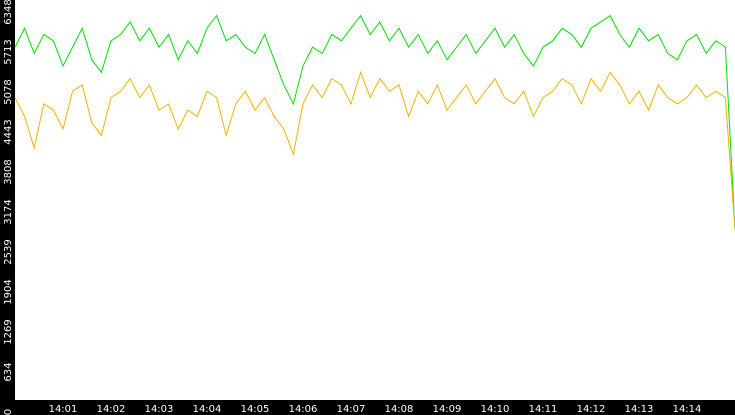  Describe the element at coordinates (159, 409) in the screenshot. I see `x-tick-label: 14:03` at that location.